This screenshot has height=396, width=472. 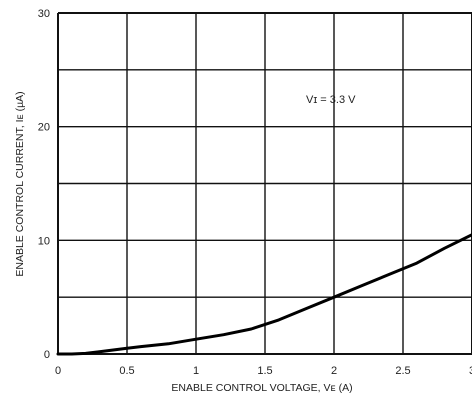 I want to click on x-tick-label: 0, so click(x=58, y=371).